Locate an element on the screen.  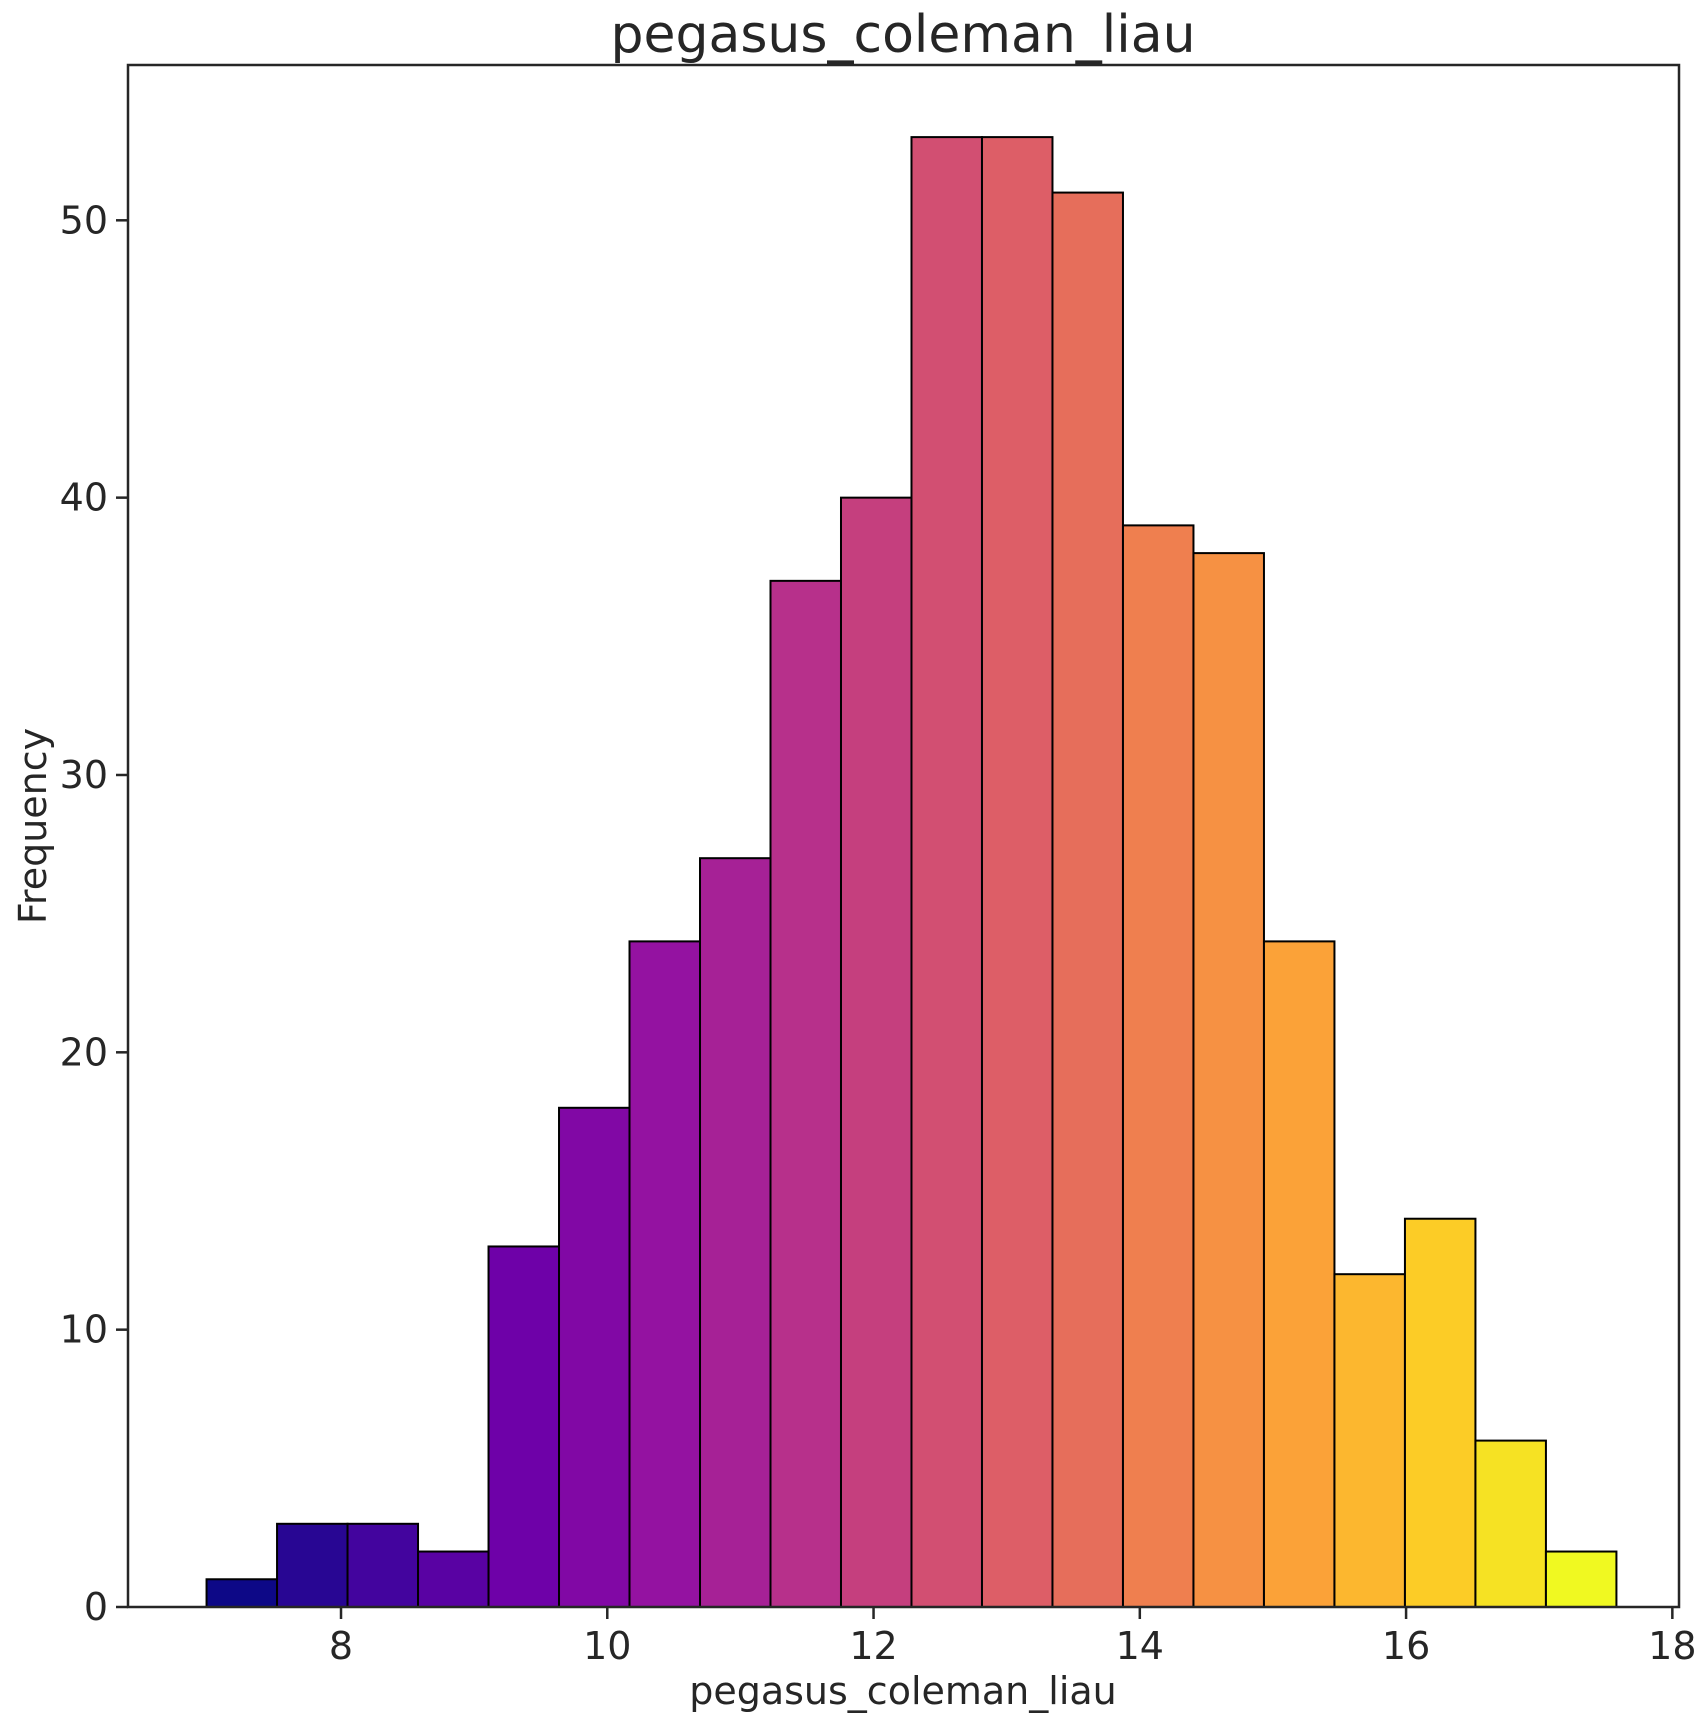
y-tick-label: 40 is located at coordinates (84, 498).